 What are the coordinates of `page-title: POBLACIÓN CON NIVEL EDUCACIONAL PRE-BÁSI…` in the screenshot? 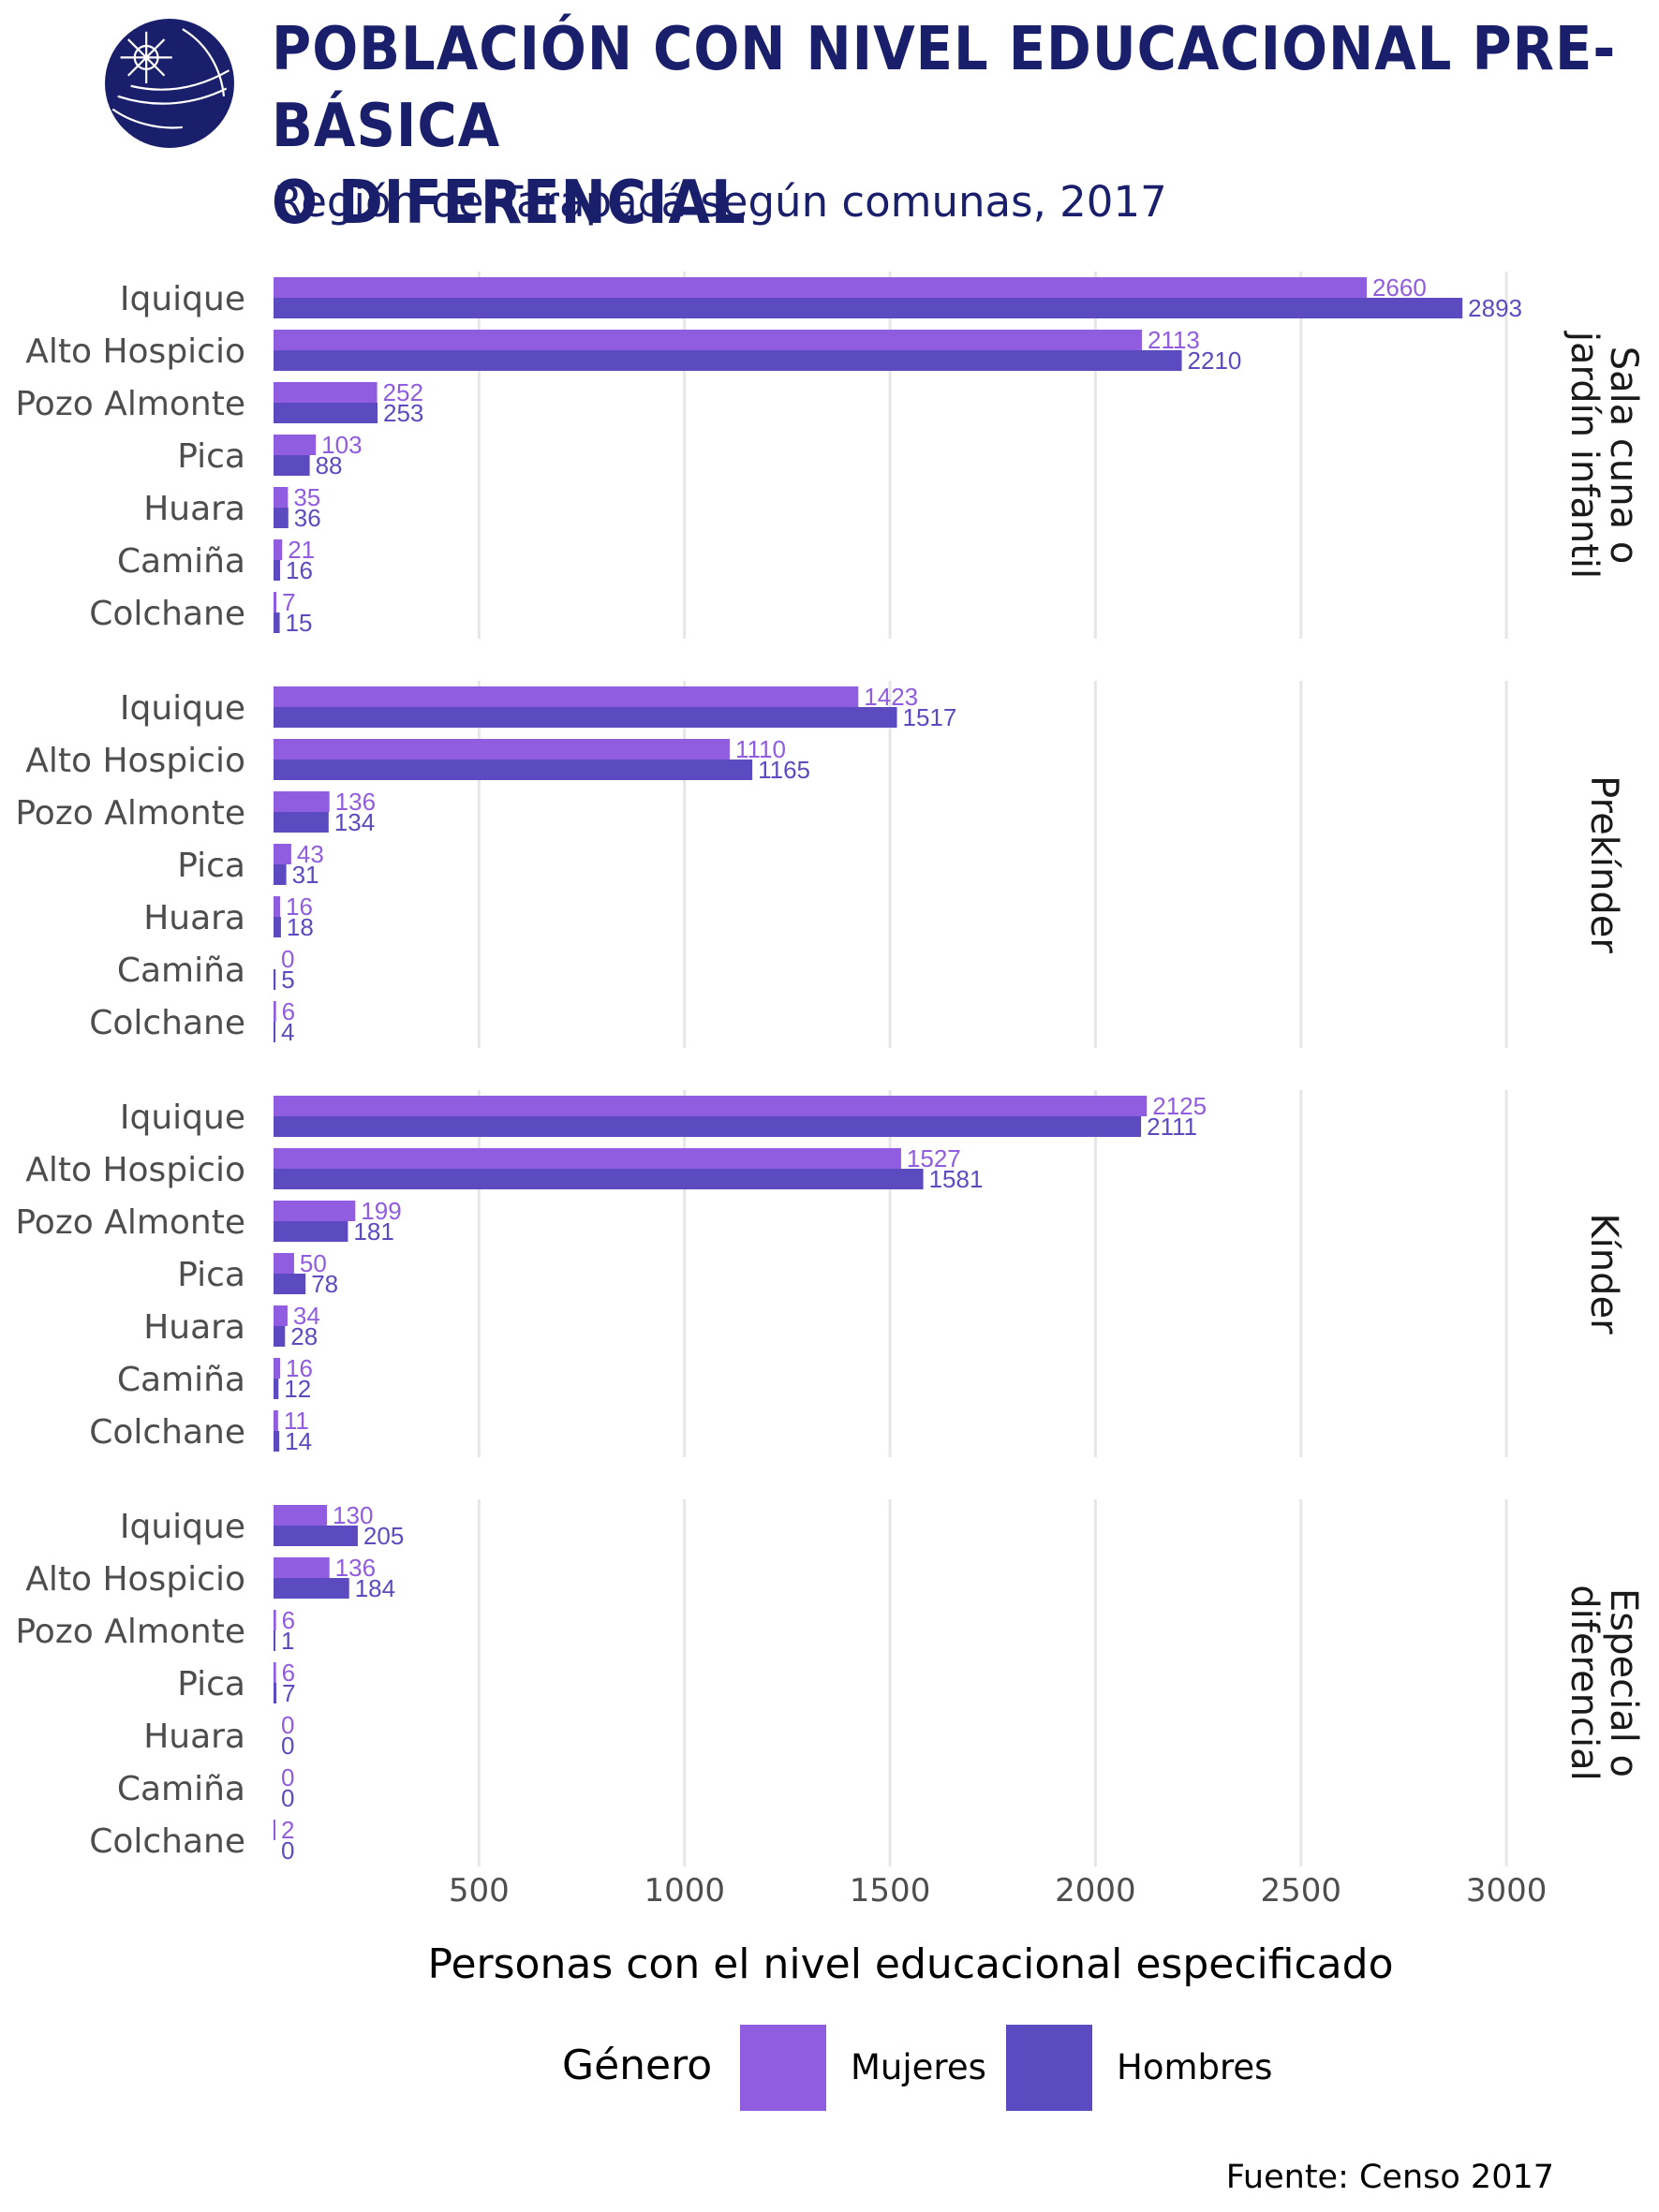 It's located at (965, 126).